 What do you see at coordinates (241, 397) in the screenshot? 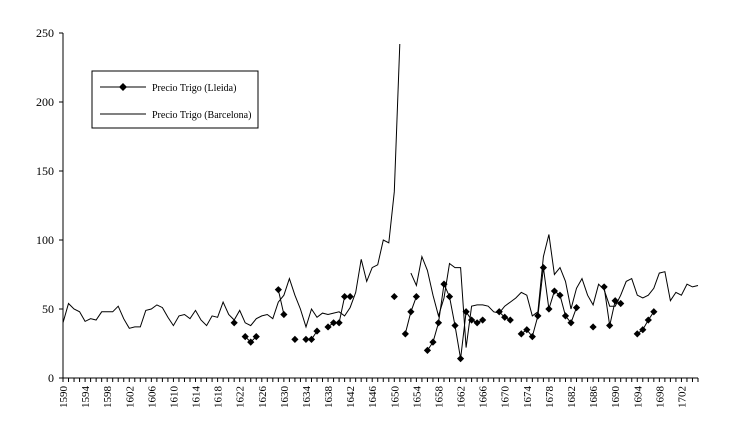
I see `x-tick-label: 1622` at bounding box center [241, 397].